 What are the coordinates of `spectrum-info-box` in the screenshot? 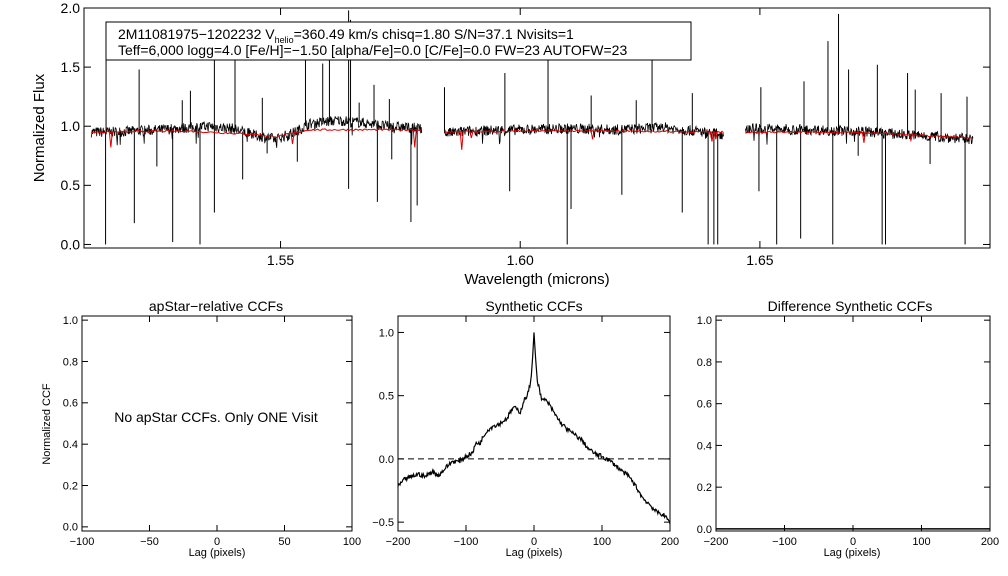 It's located at (398, 41).